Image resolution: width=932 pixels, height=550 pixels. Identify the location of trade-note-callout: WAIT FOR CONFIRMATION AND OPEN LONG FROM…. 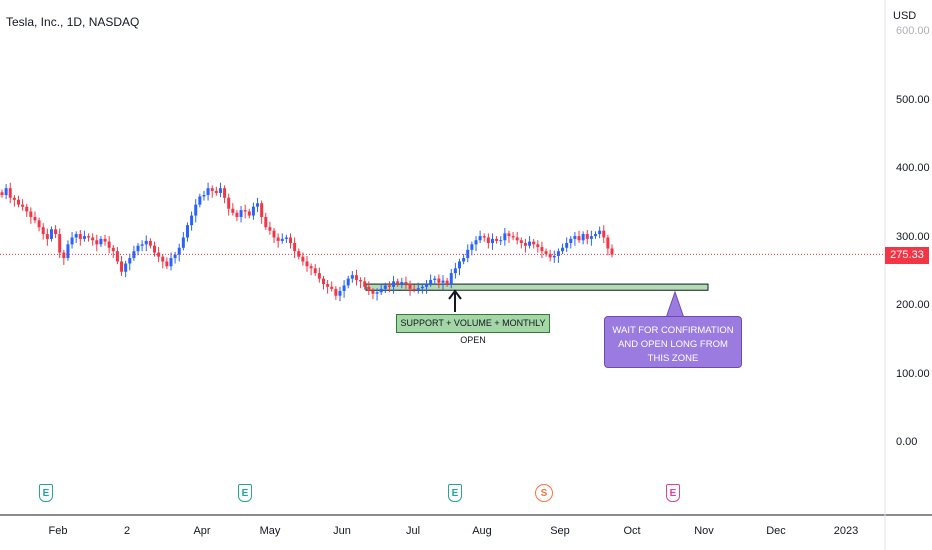
(673, 342).